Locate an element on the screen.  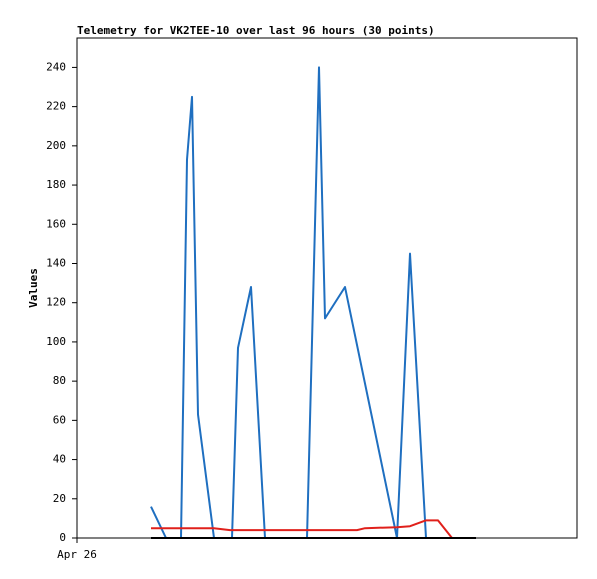
y-tick-label: 100 is located at coordinates (56, 341).